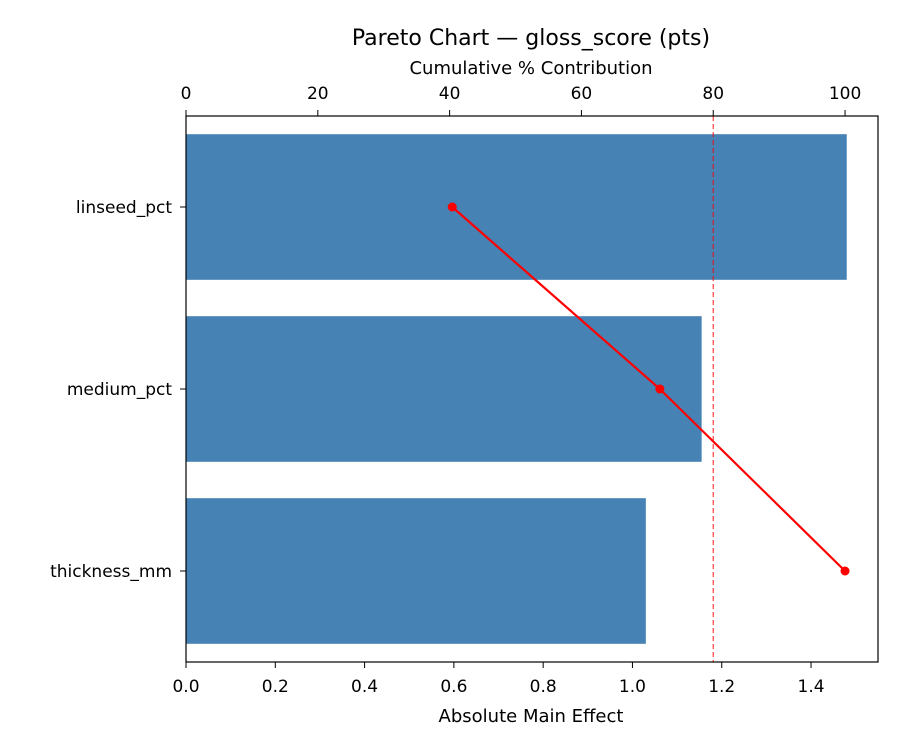 The height and width of the screenshot is (750, 900). I want to click on x2-tick-label: 40, so click(450, 94).